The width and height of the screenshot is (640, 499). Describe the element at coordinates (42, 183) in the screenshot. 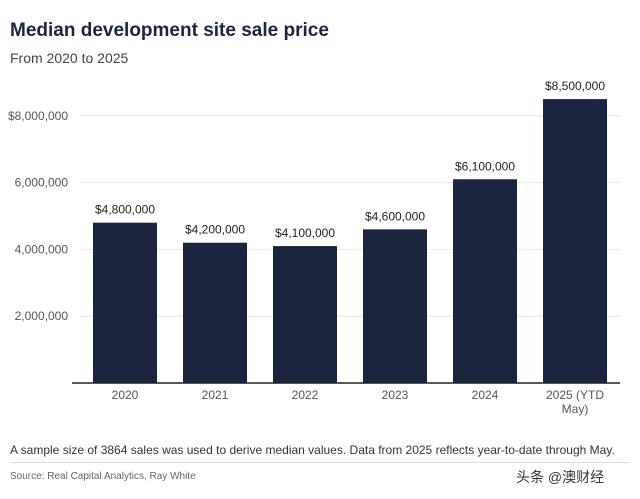

I see `y-tick-label: 6,000,000` at that location.